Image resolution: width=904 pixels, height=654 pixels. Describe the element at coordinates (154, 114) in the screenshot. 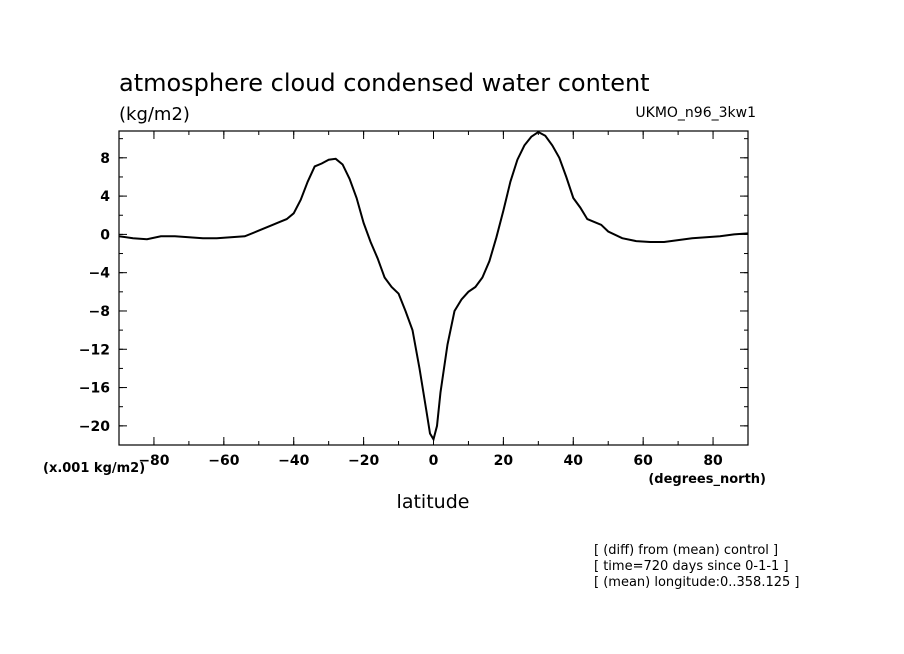

I see `chart-units: (kg/m2)` at that location.